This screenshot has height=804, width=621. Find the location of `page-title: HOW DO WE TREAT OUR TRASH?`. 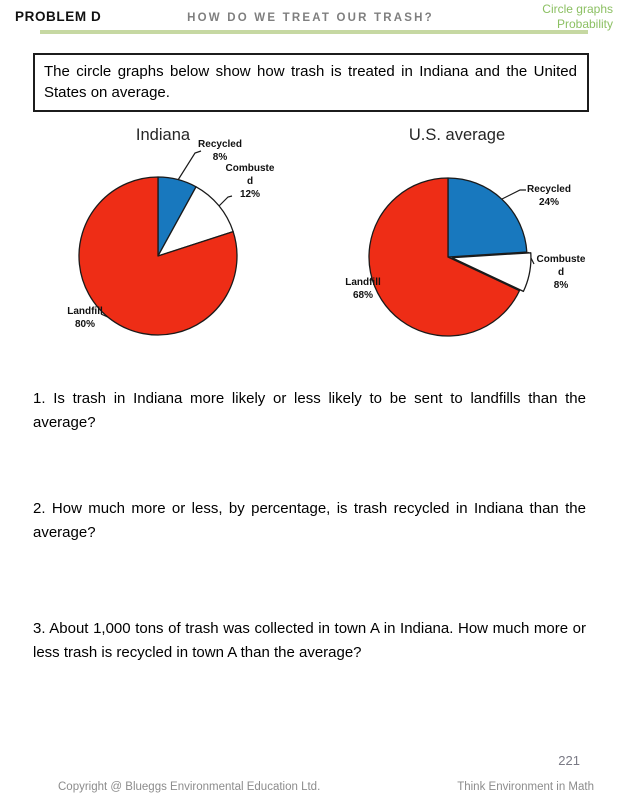

page-title: HOW DO WE TREAT OUR TRASH? is located at coordinates (310, 18).